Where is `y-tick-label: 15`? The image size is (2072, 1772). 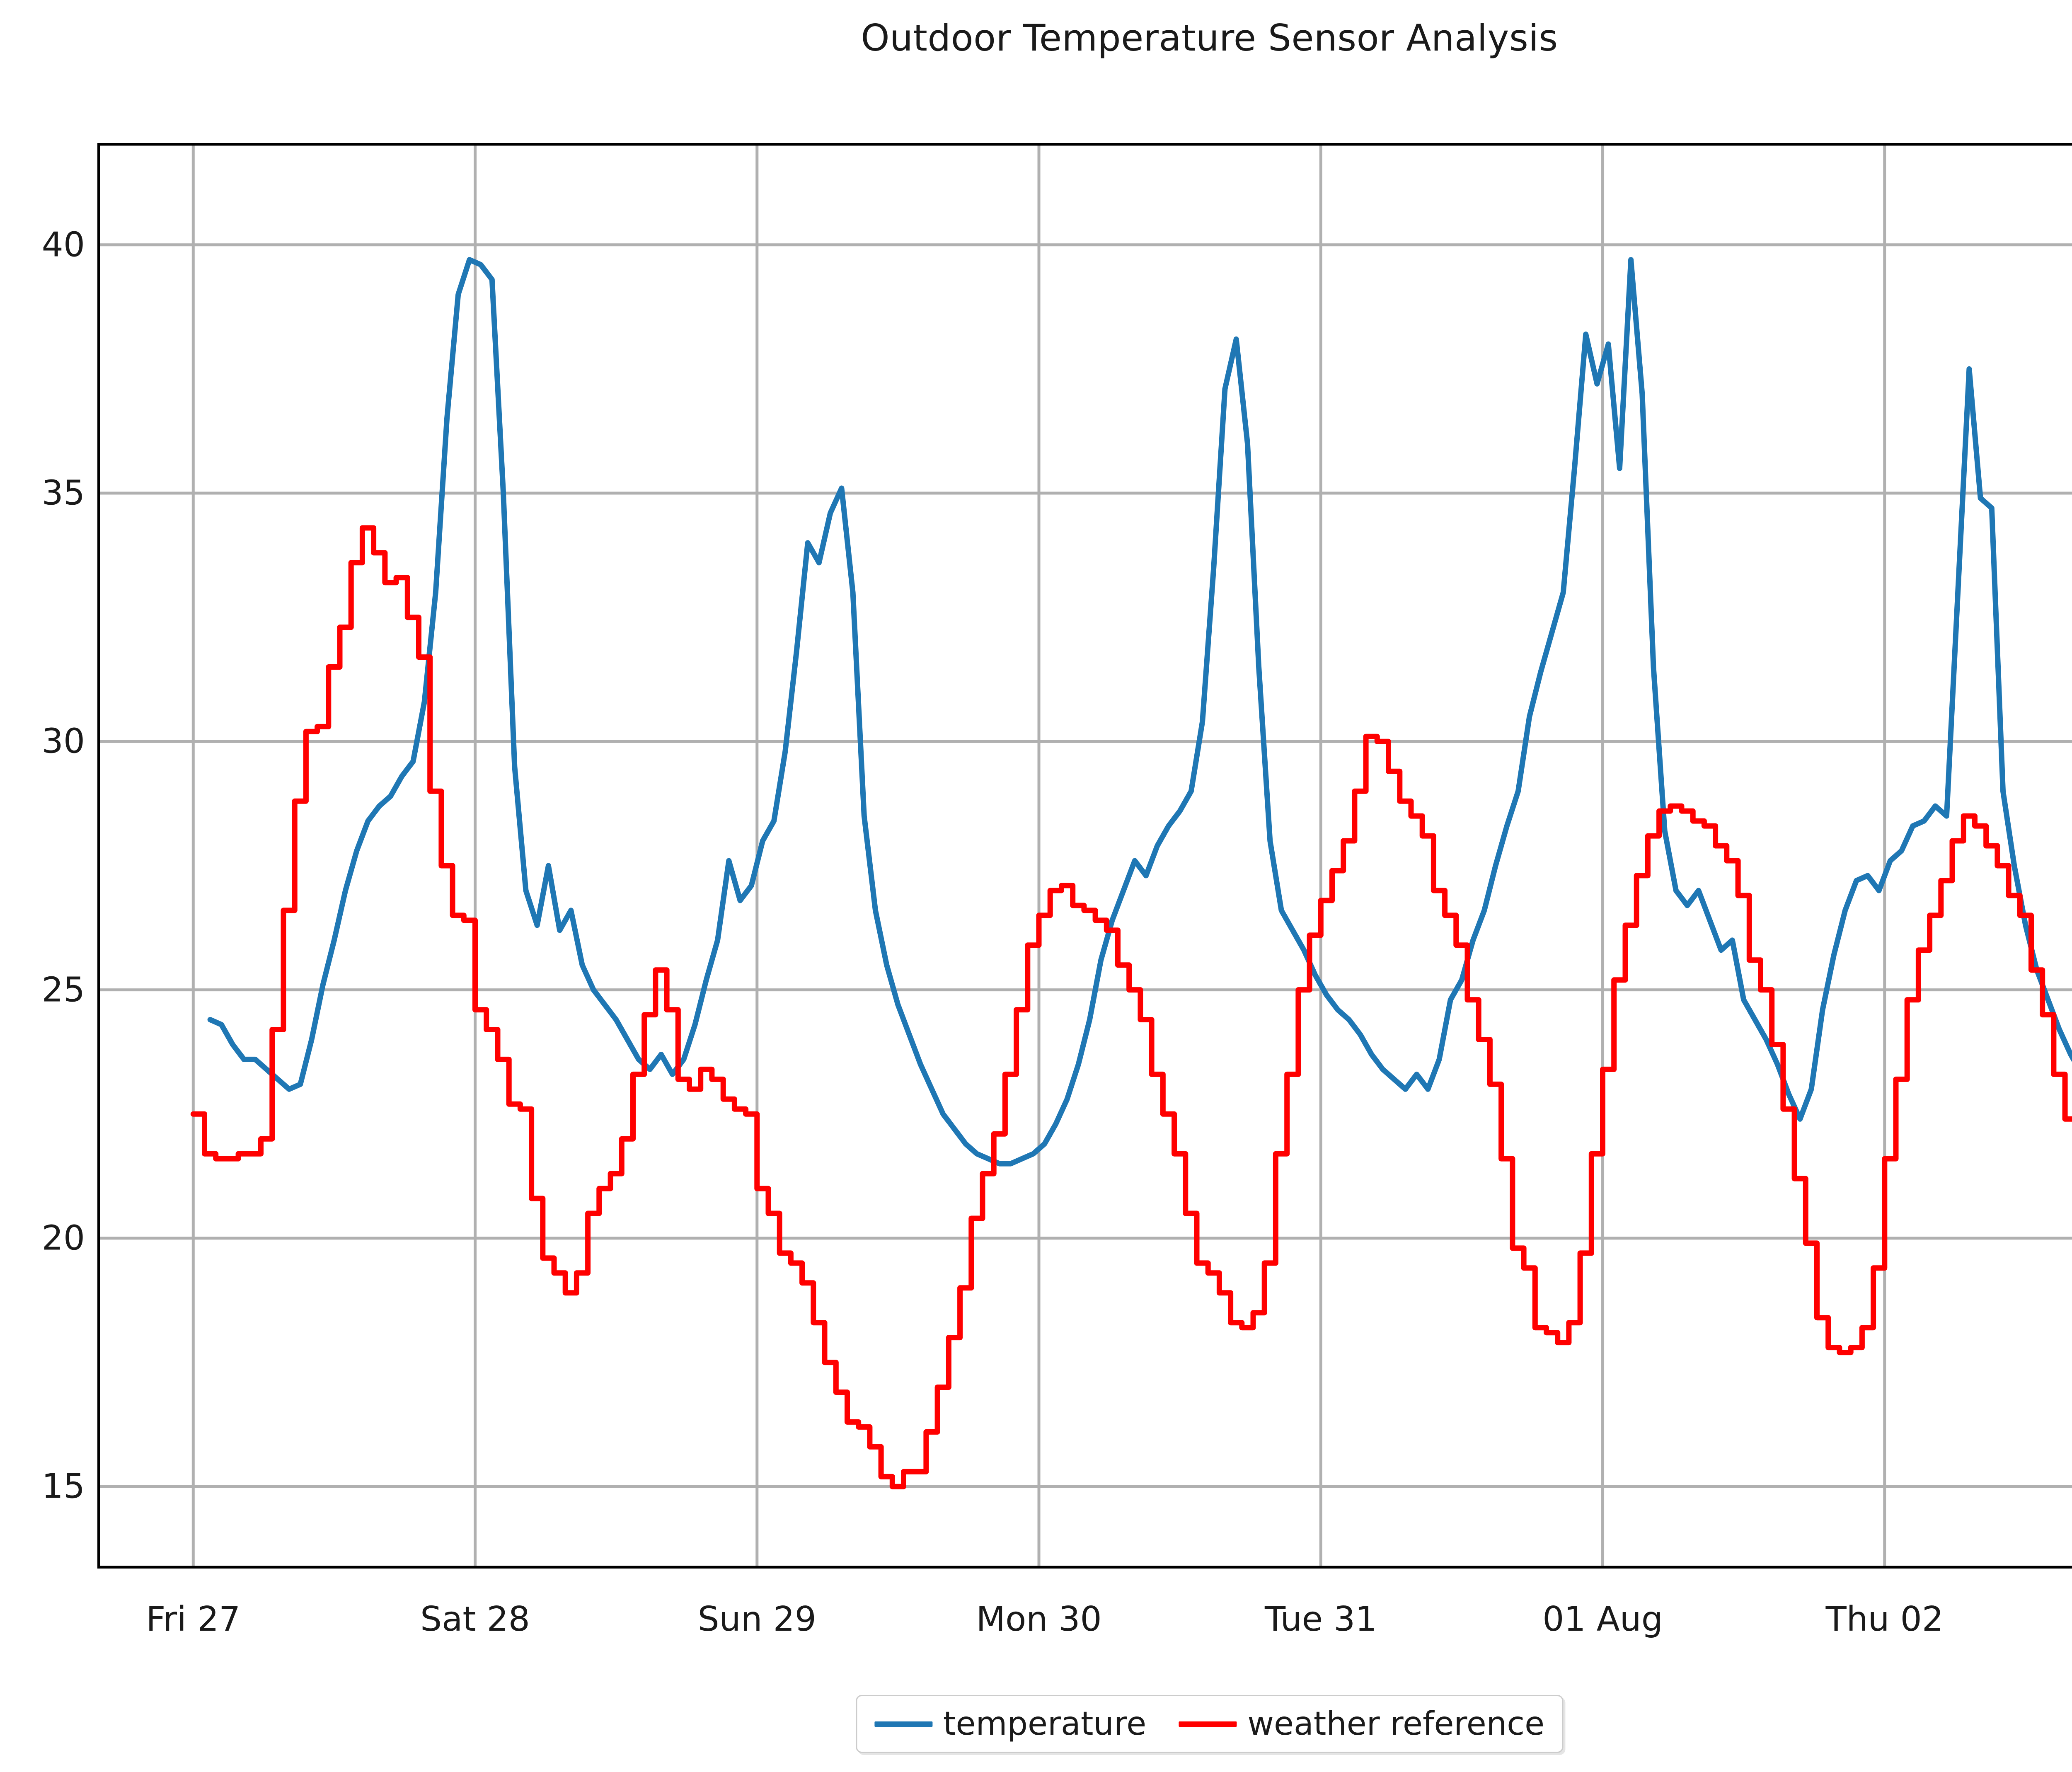 y-tick-label: 15 is located at coordinates (63, 1486).